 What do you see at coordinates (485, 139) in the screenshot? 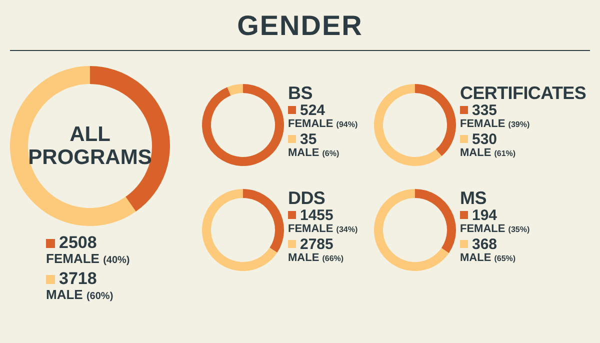
I see `data-label: 530` at bounding box center [485, 139].